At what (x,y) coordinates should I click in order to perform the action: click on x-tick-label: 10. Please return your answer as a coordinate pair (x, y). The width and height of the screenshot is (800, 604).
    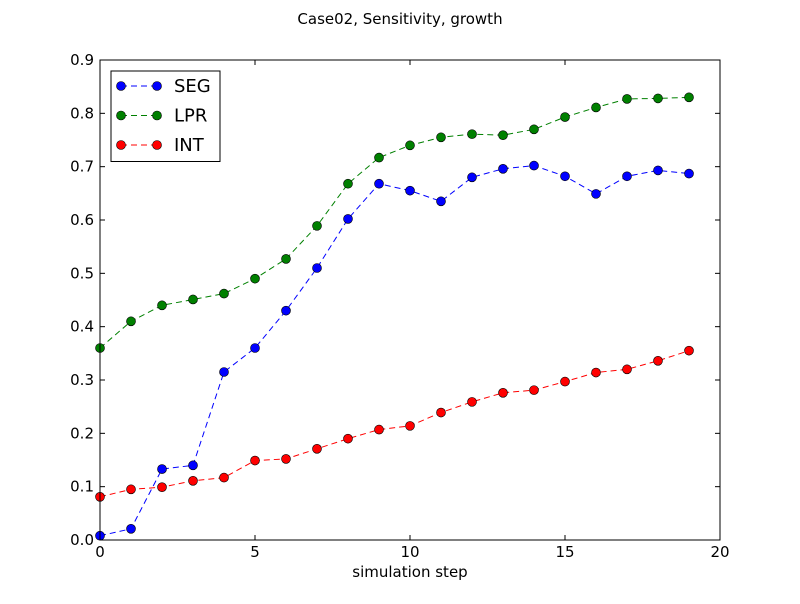
    Looking at the image, I should click on (409, 552).